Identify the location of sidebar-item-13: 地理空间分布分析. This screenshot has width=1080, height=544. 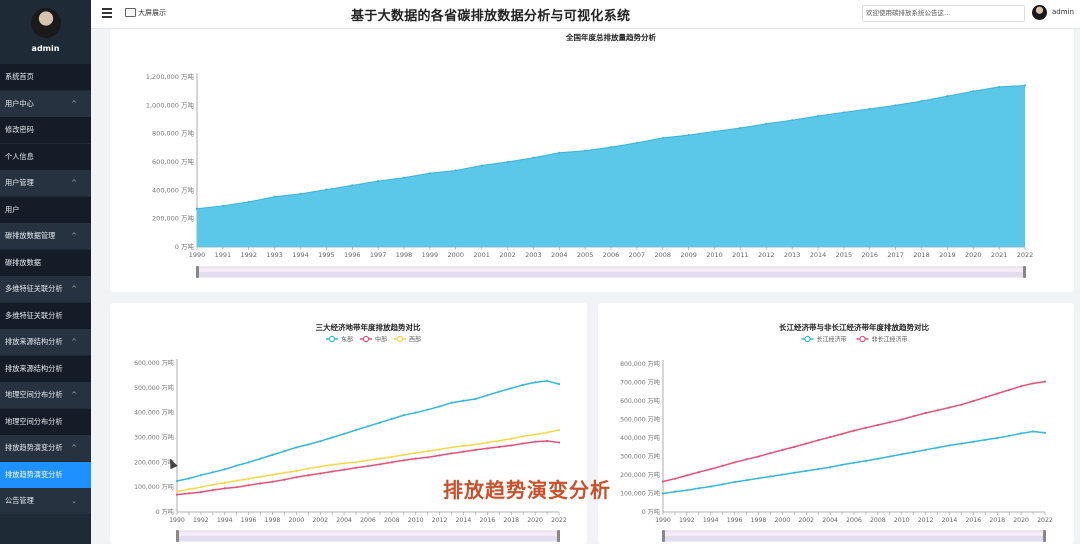
(45, 421).